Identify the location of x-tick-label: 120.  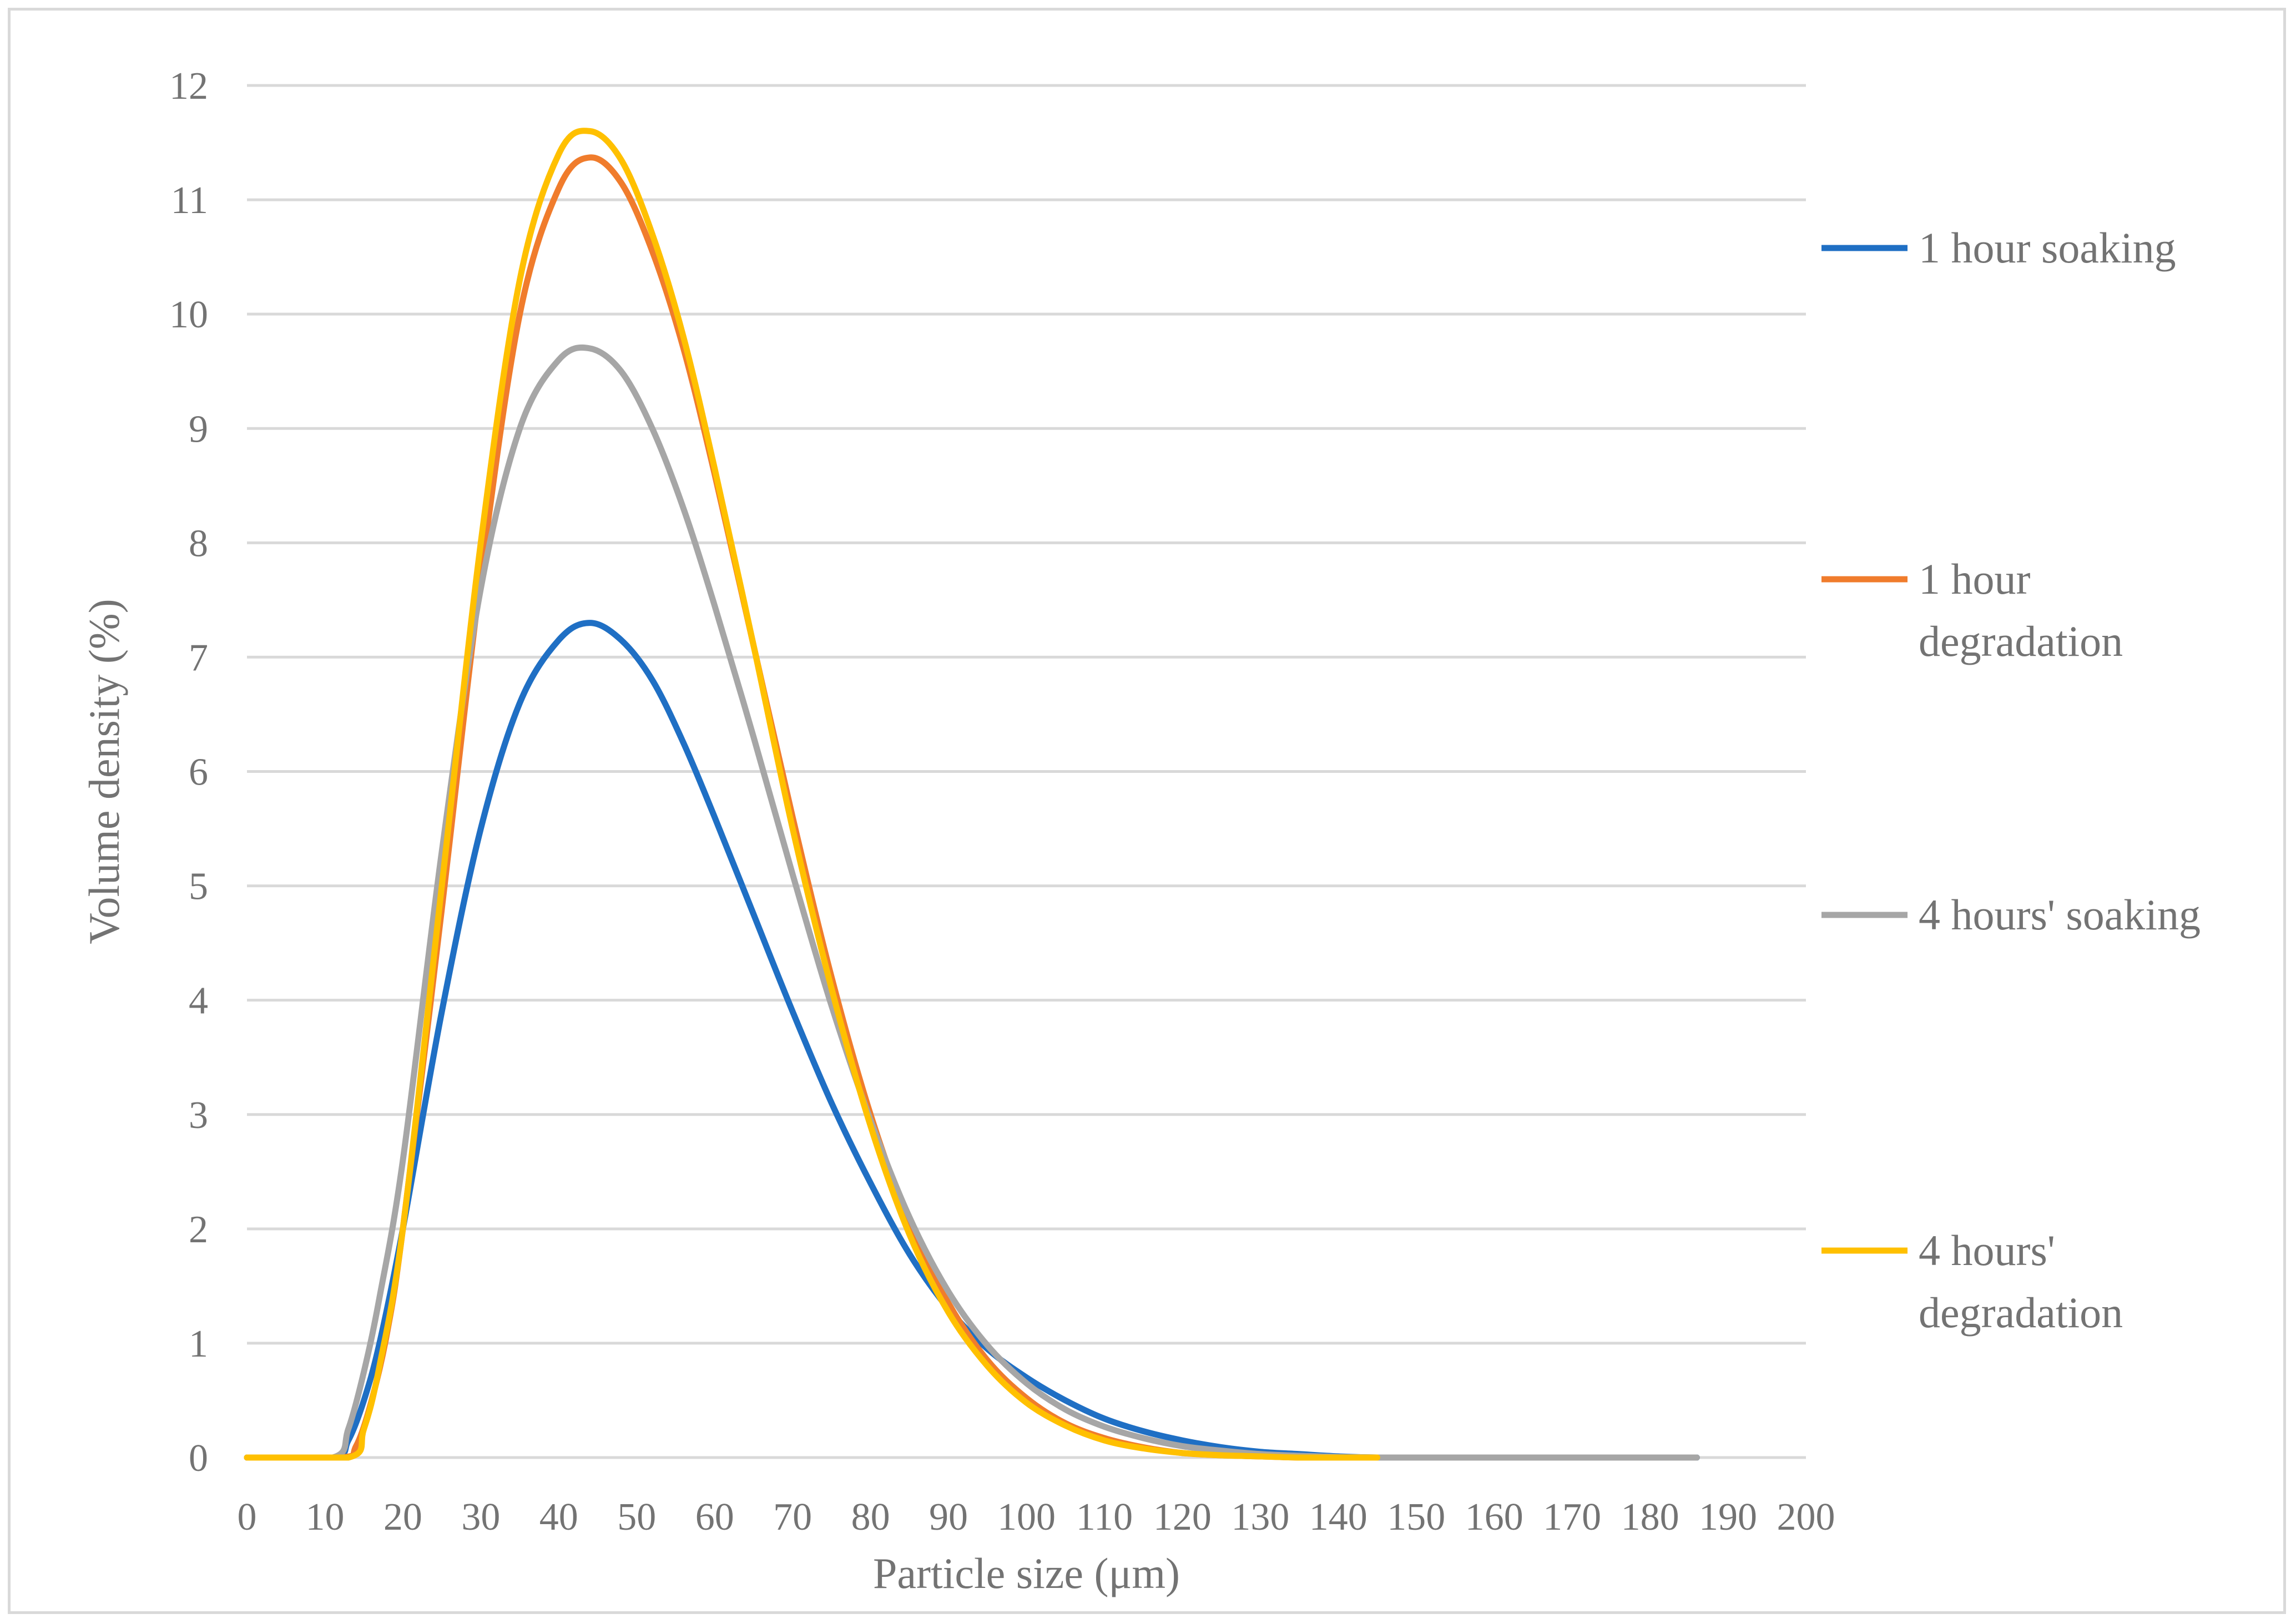
(1182, 1517).